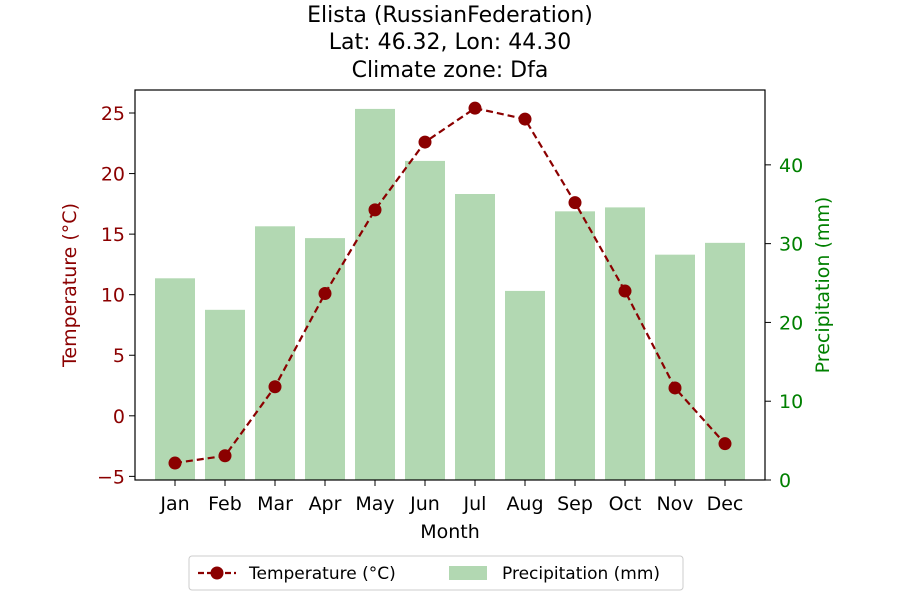  What do you see at coordinates (322, 574) in the screenshot?
I see `legend-temperature-label: Temperature (°C)` at bounding box center [322, 574].